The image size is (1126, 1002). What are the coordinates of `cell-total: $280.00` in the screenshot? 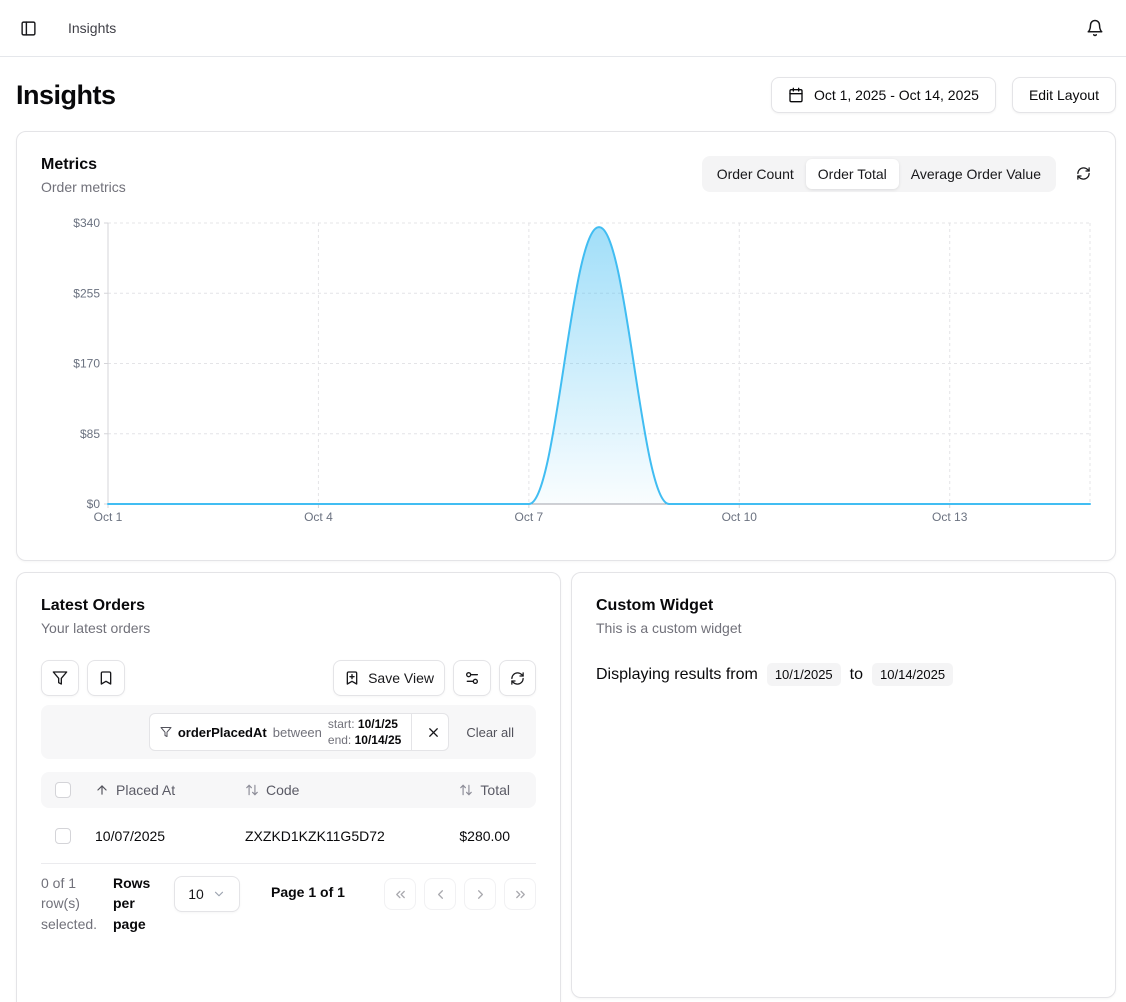 It's located at (484, 835).